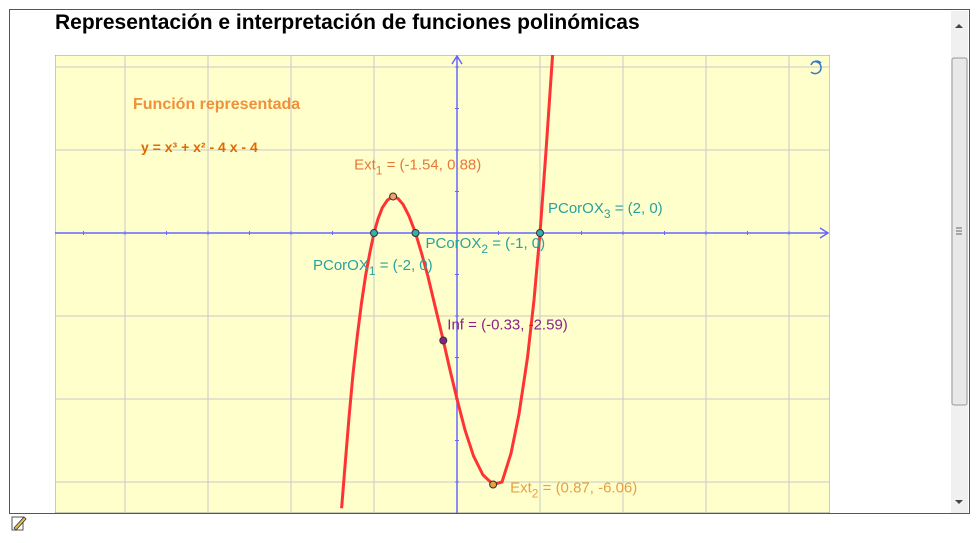  Describe the element at coordinates (959, 262) in the screenshot. I see `scrollbar` at that location.